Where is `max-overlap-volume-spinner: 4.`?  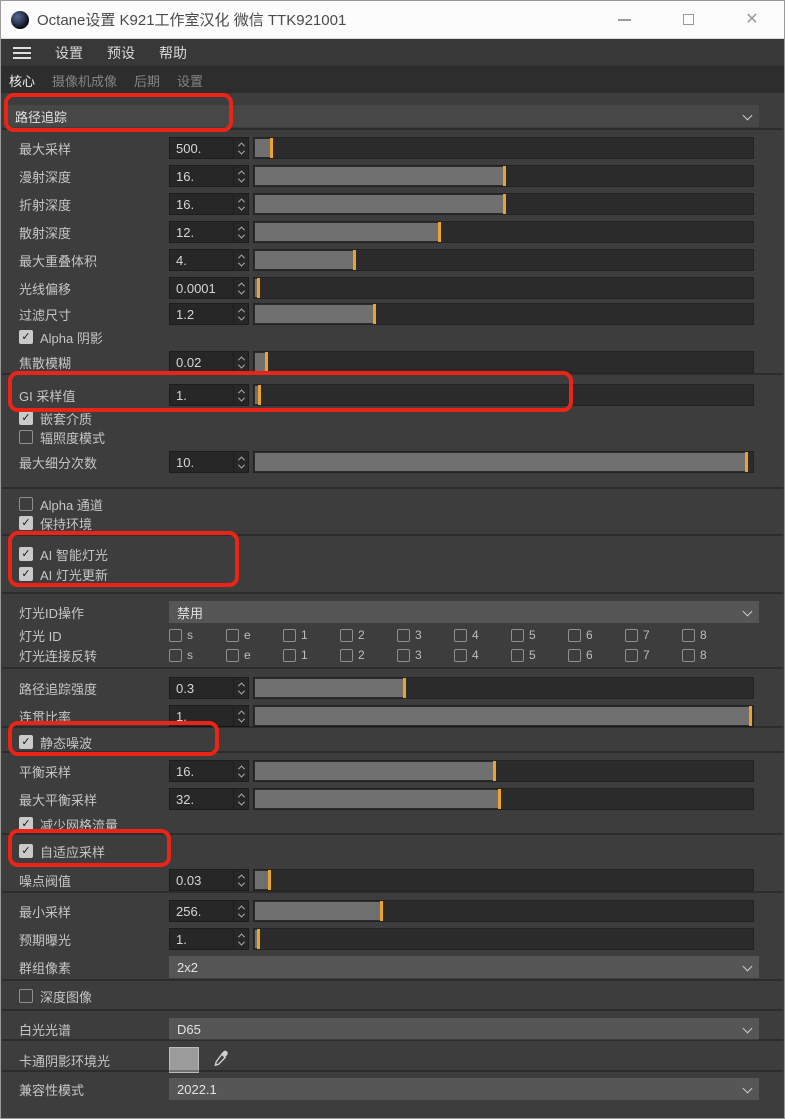
max-overlap-volume-spinner: 4. is located at coordinates (209, 260).